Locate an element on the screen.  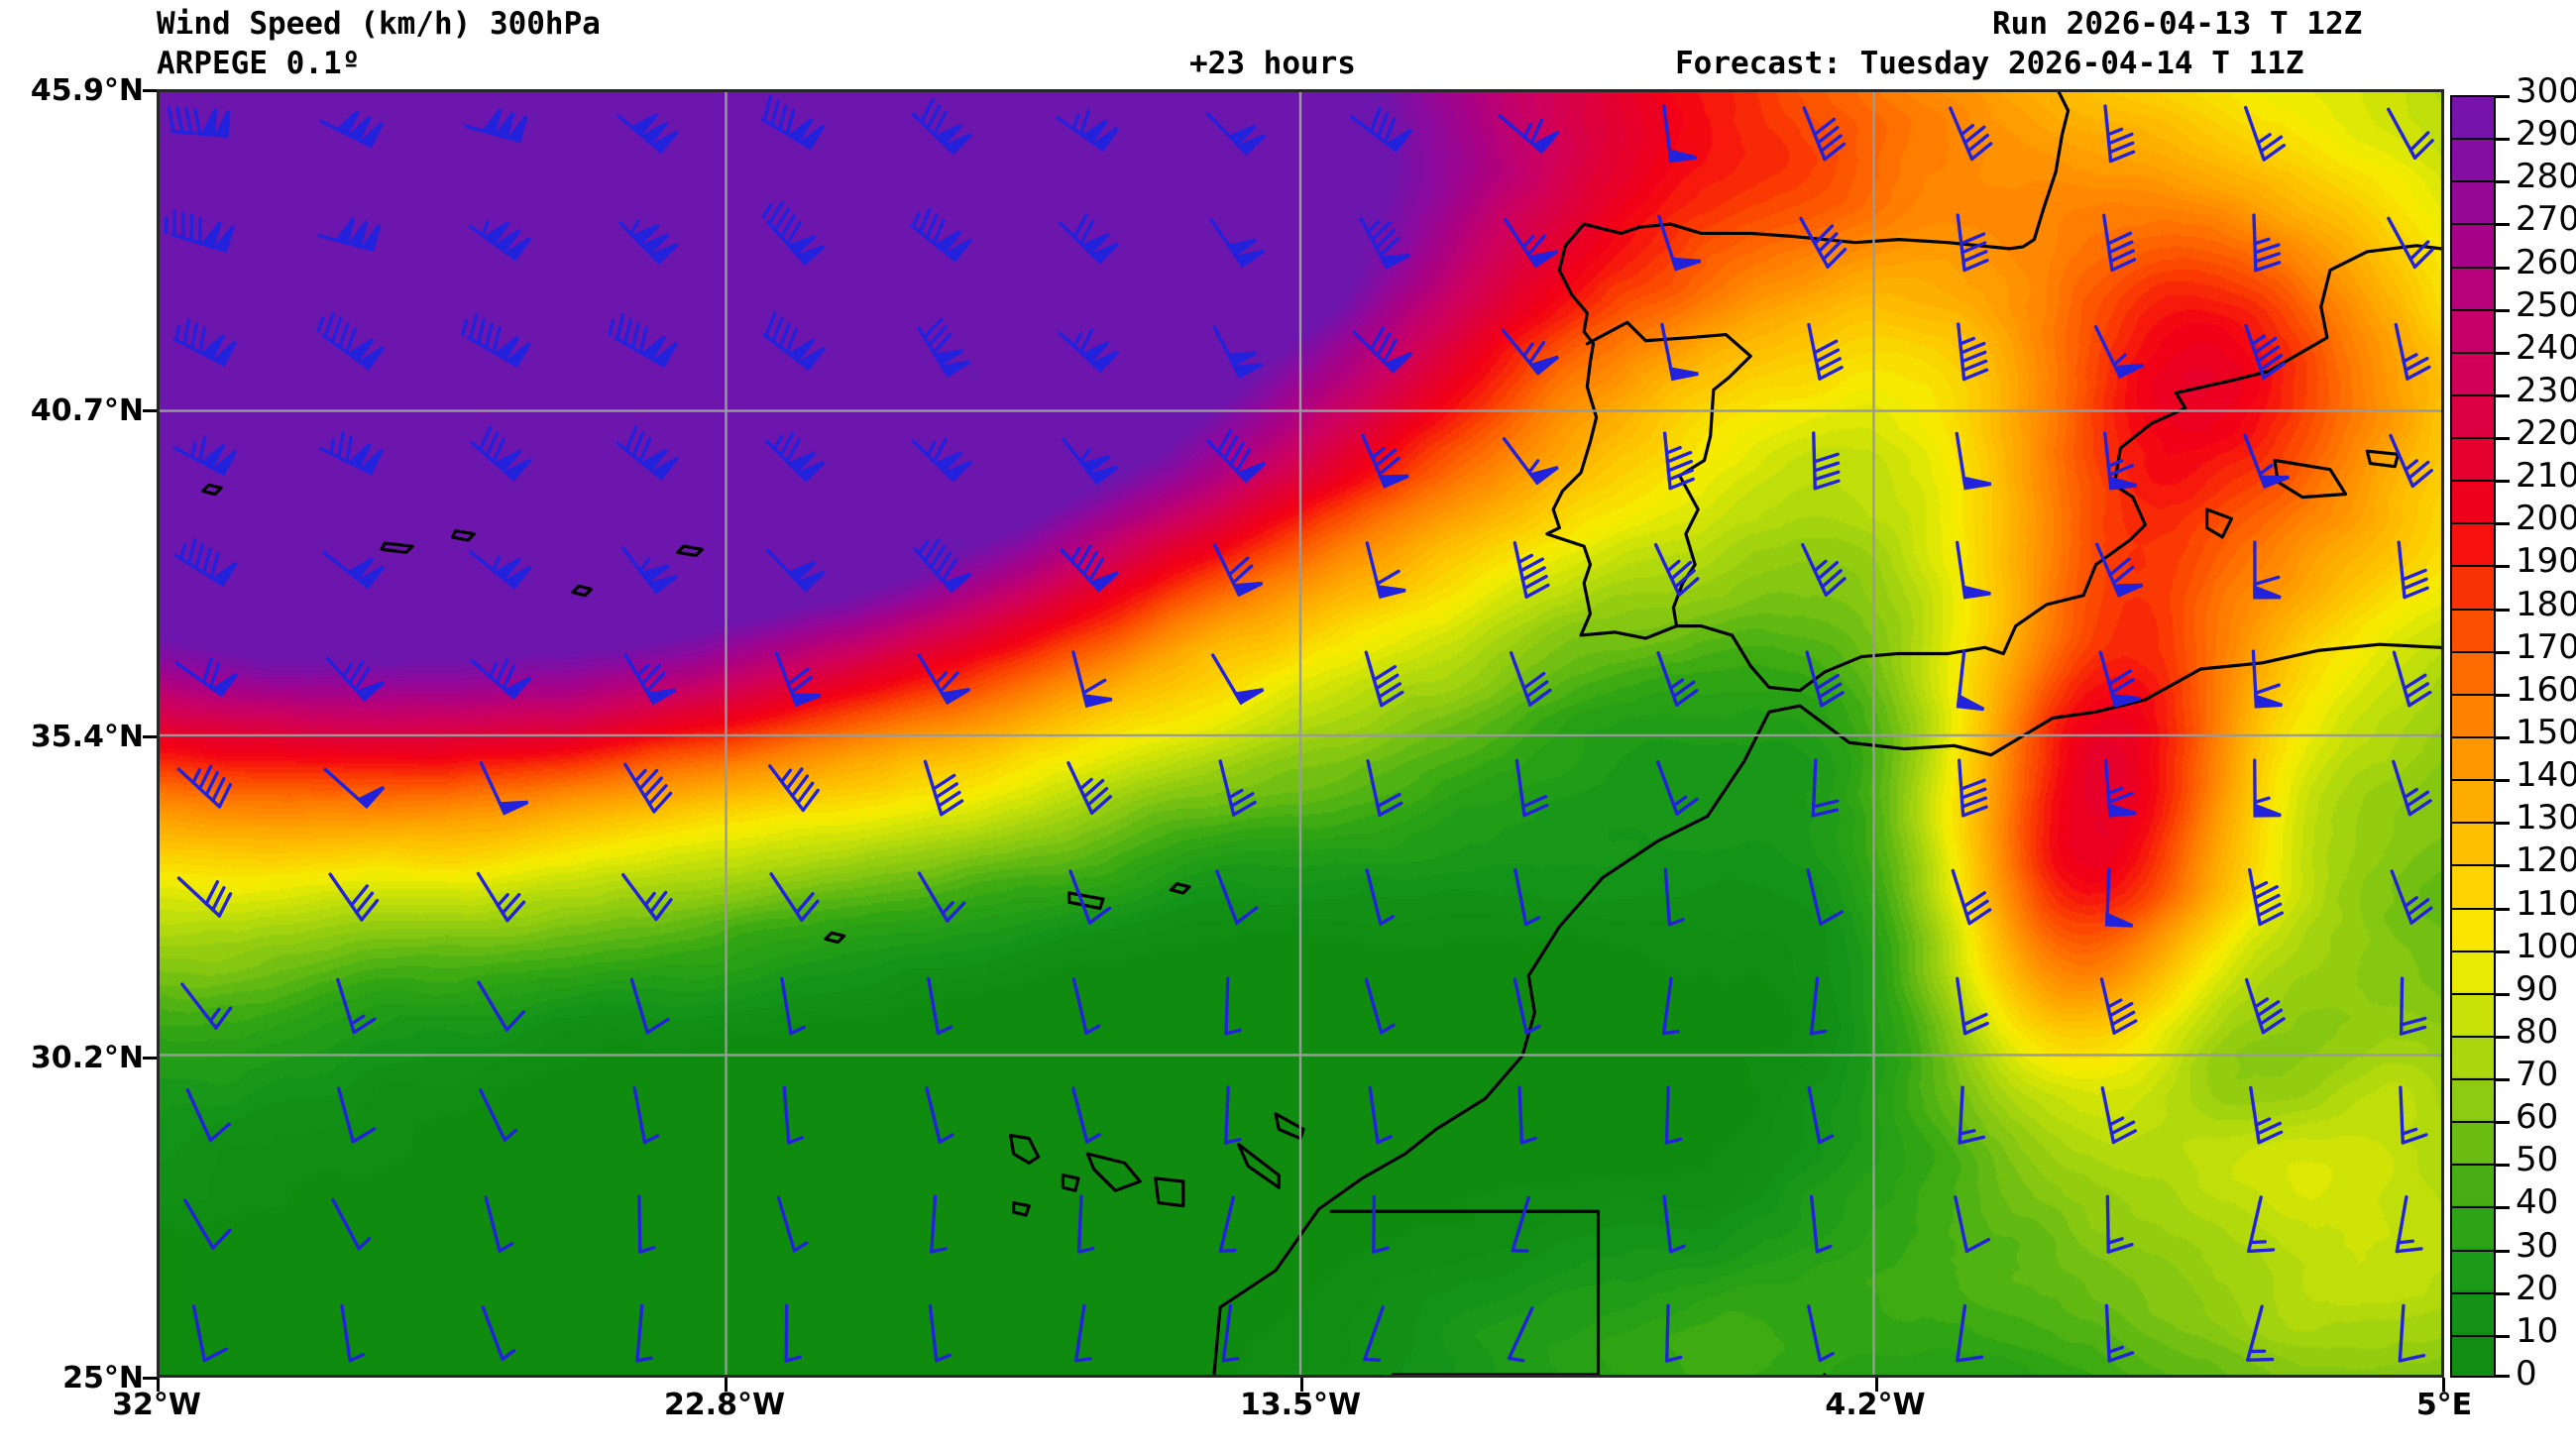
colorbar-tick-label: 260 is located at coordinates (2546, 262).